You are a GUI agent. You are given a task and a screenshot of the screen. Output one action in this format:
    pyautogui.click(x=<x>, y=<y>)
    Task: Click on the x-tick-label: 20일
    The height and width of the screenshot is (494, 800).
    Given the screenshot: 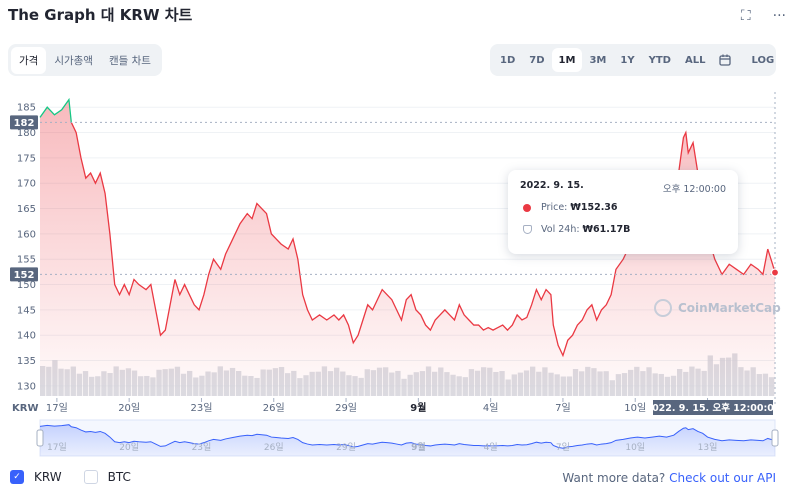 What is the action you would take?
    pyautogui.click(x=129, y=408)
    